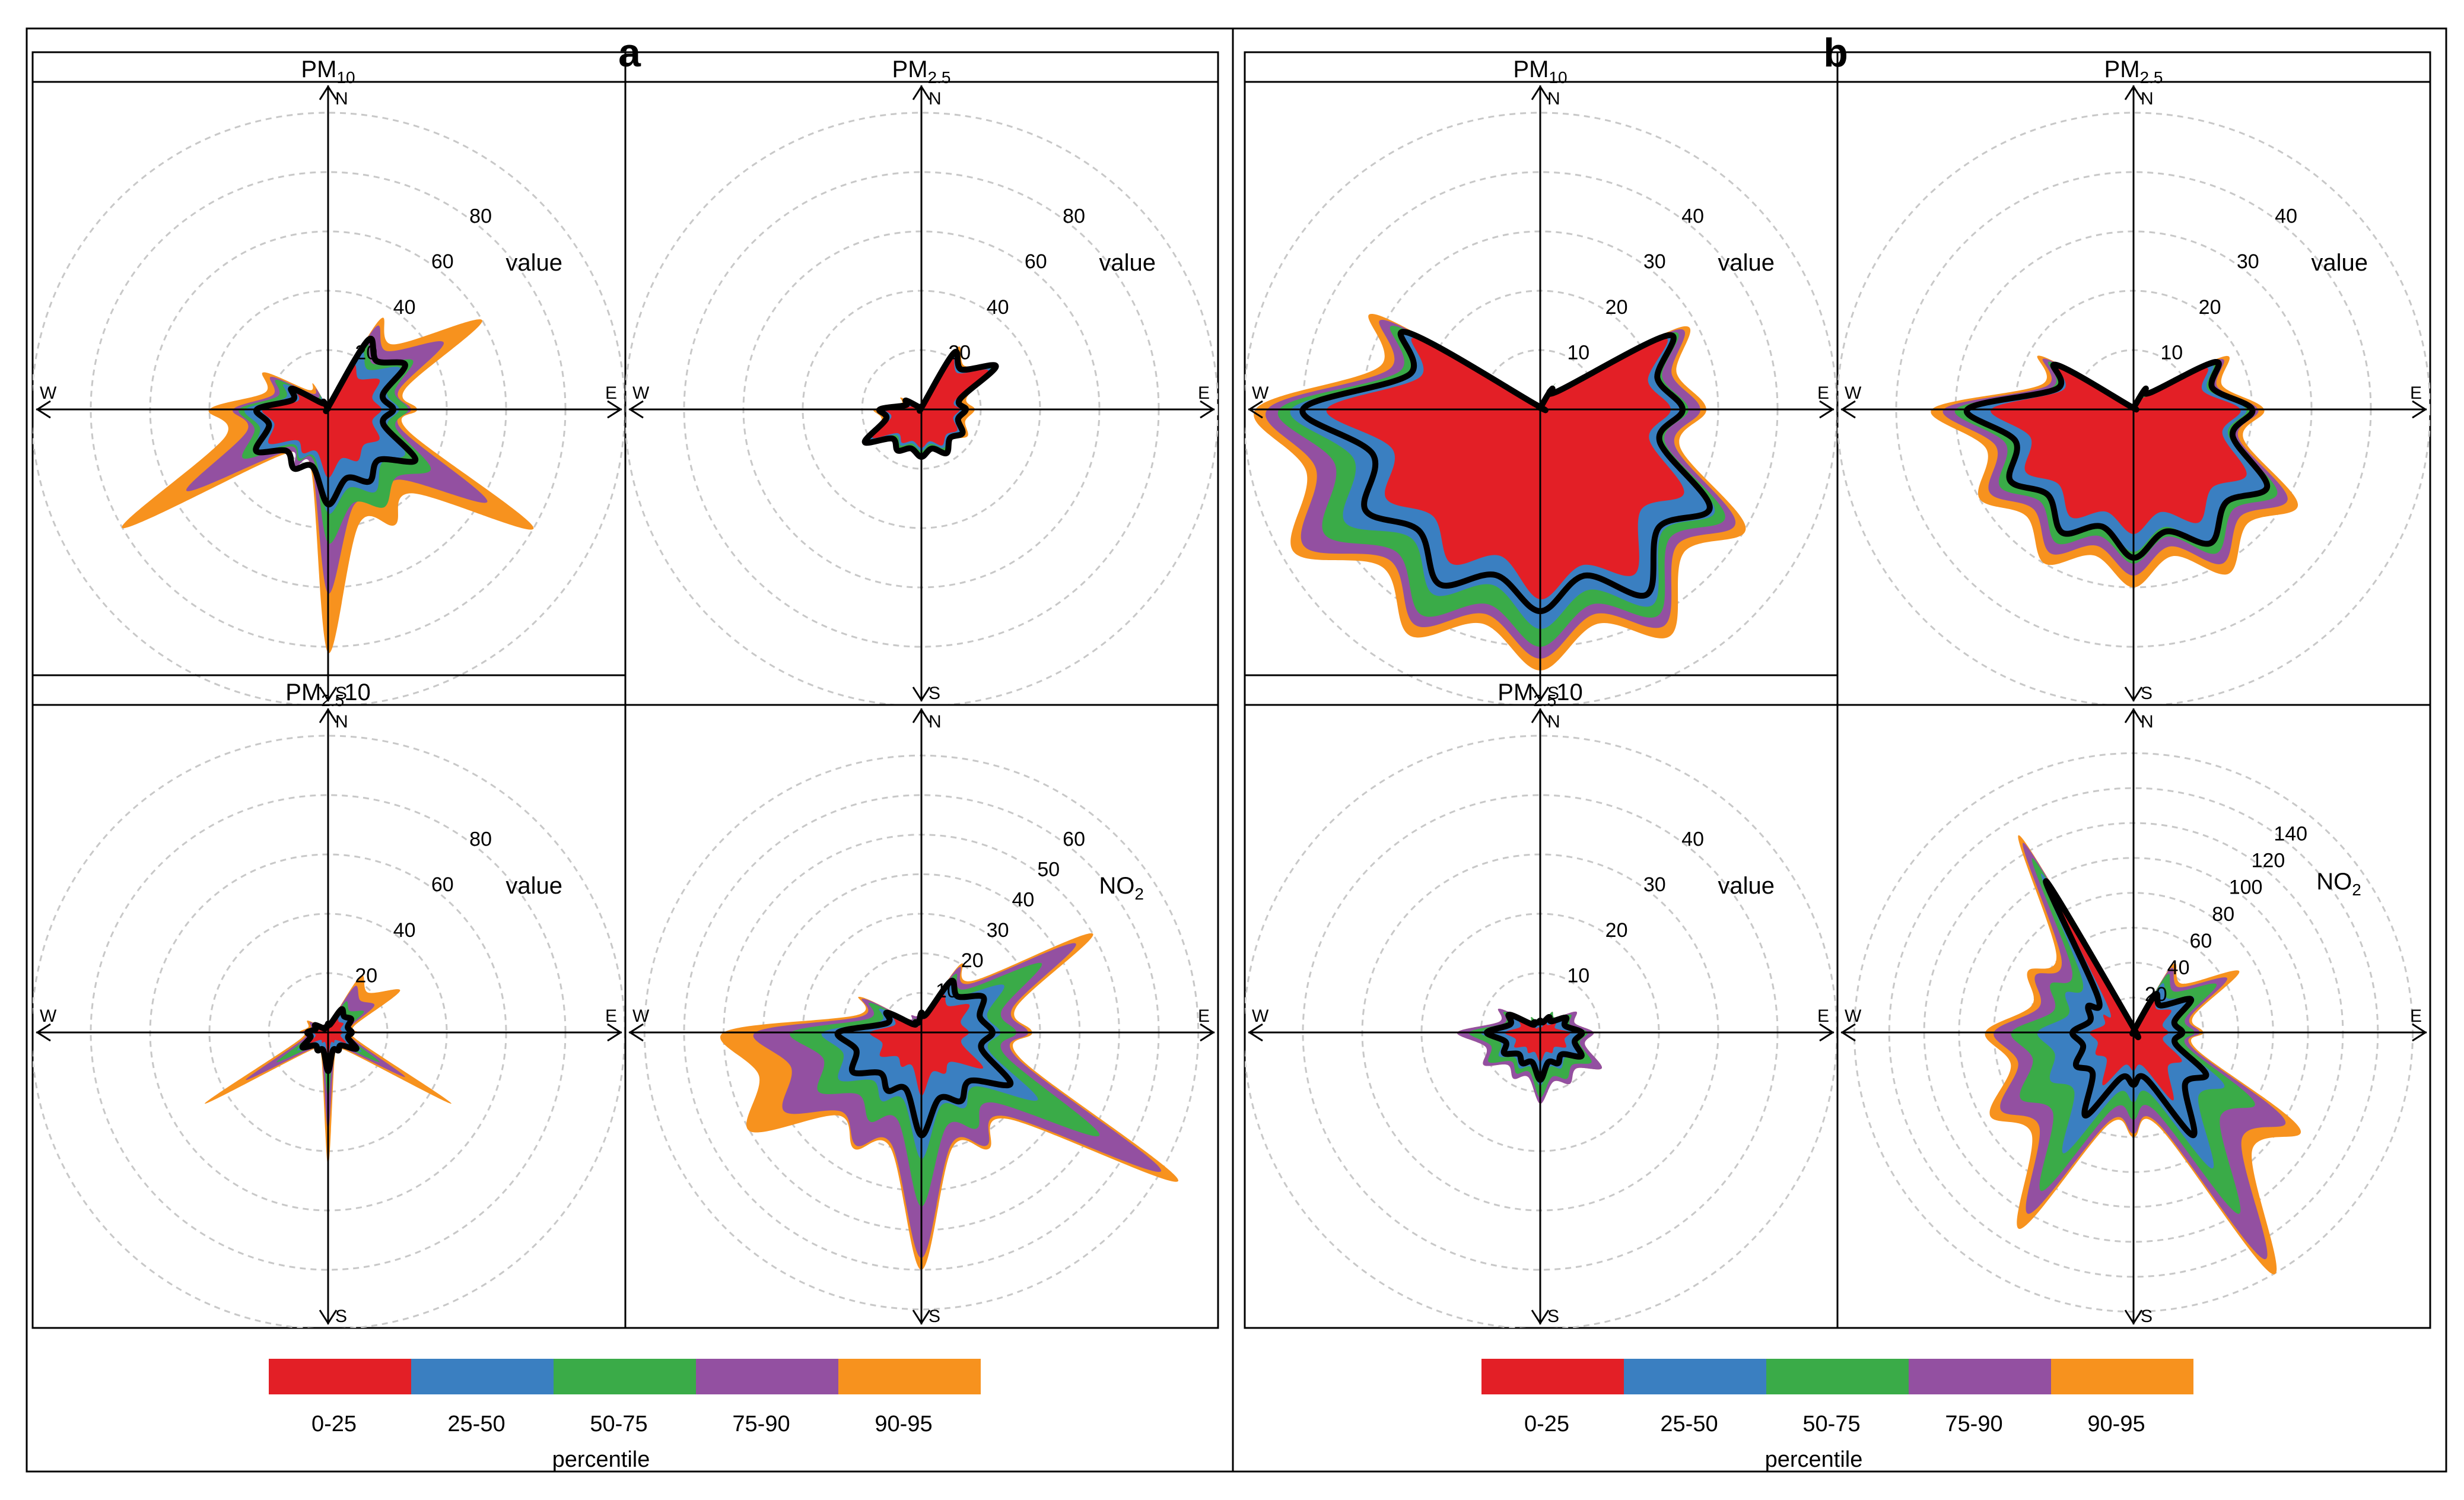 The height and width of the screenshot is (1500, 2464). I want to click on ring-label: 100, so click(2246, 888).